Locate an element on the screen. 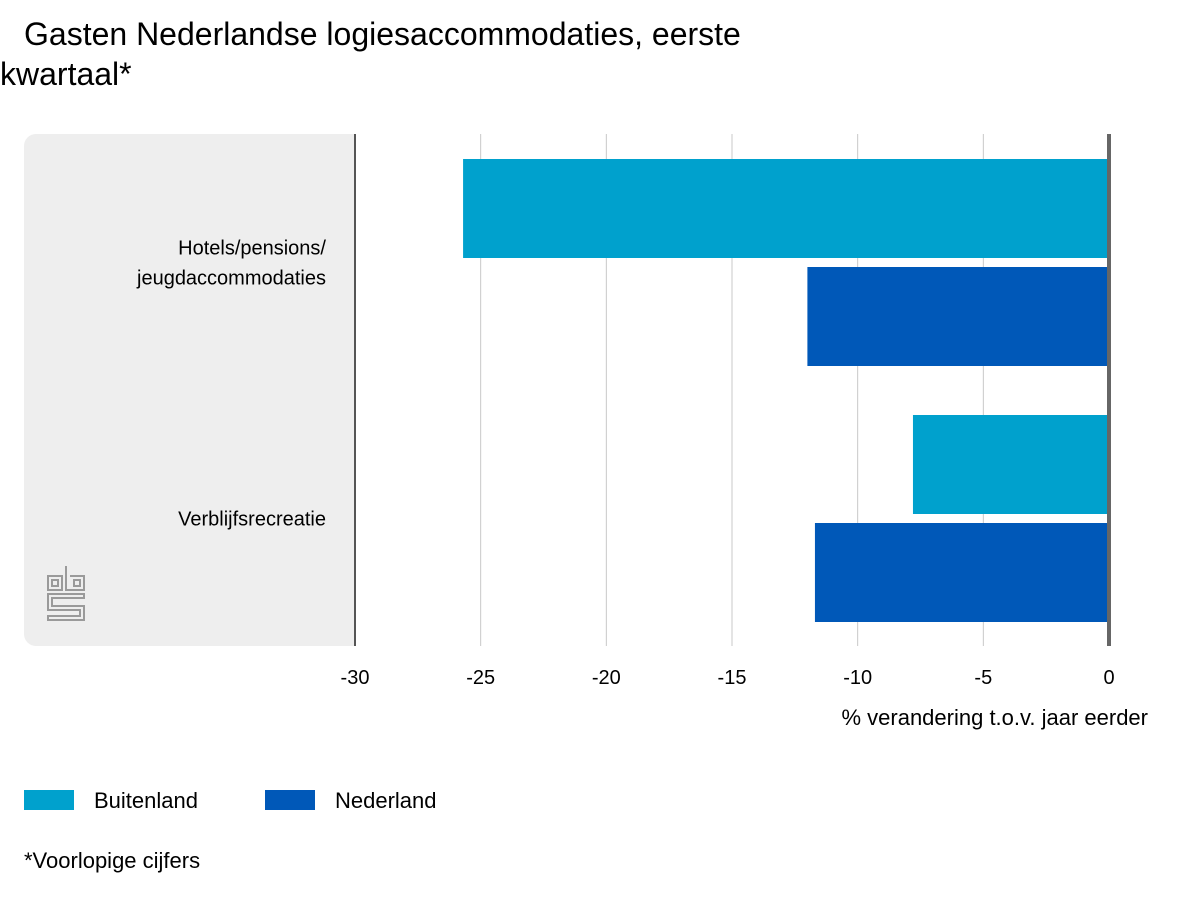  x-tick-label: -25 is located at coordinates (480, 678).